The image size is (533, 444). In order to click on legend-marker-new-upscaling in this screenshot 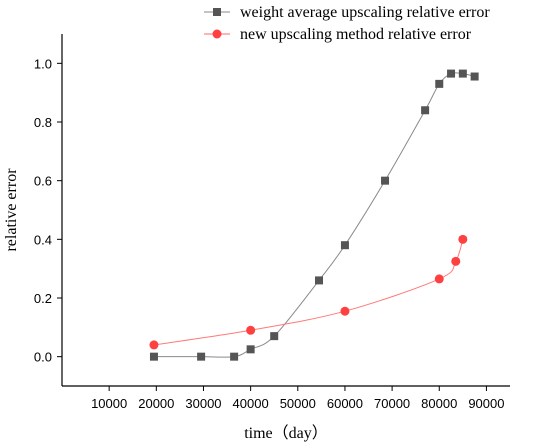, I will do `click(217, 34)`.